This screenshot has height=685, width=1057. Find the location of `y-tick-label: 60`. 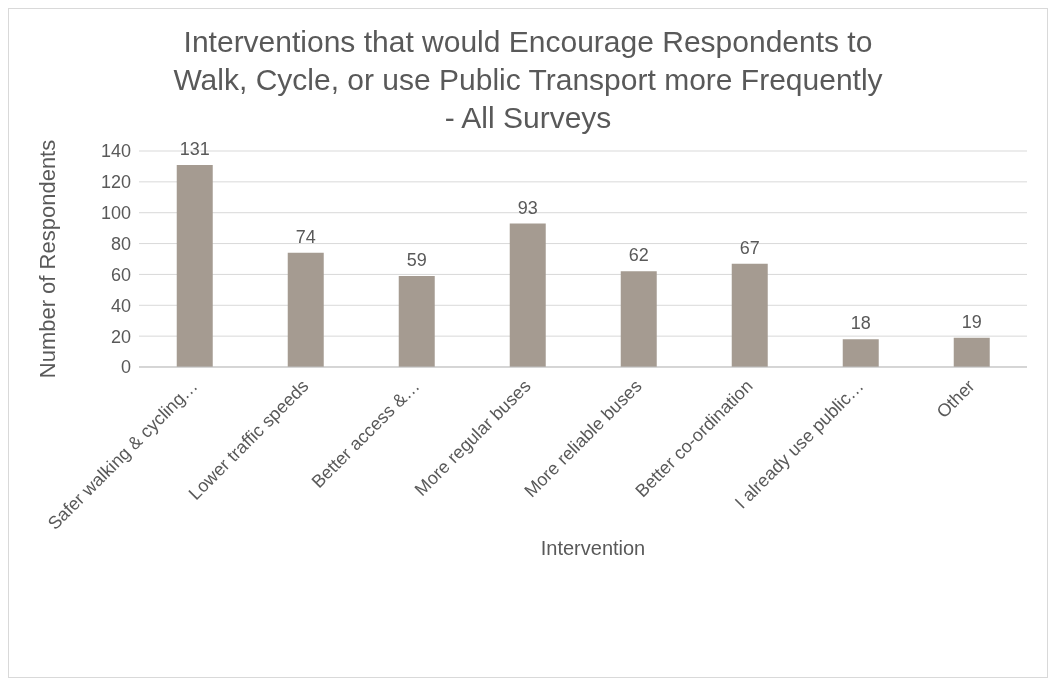

y-tick-label: 60 is located at coordinates (120, 274).